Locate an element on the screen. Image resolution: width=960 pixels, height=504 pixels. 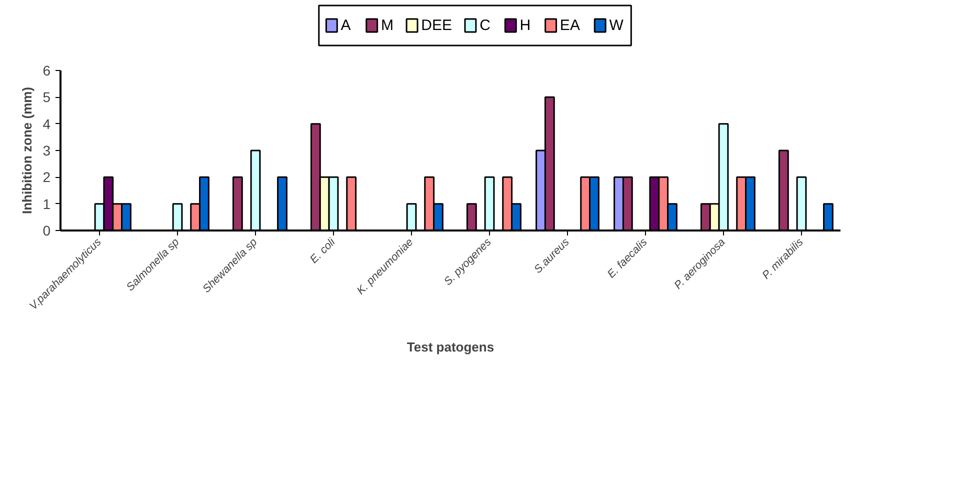
y-tick-label: 3 is located at coordinates (46, 150).